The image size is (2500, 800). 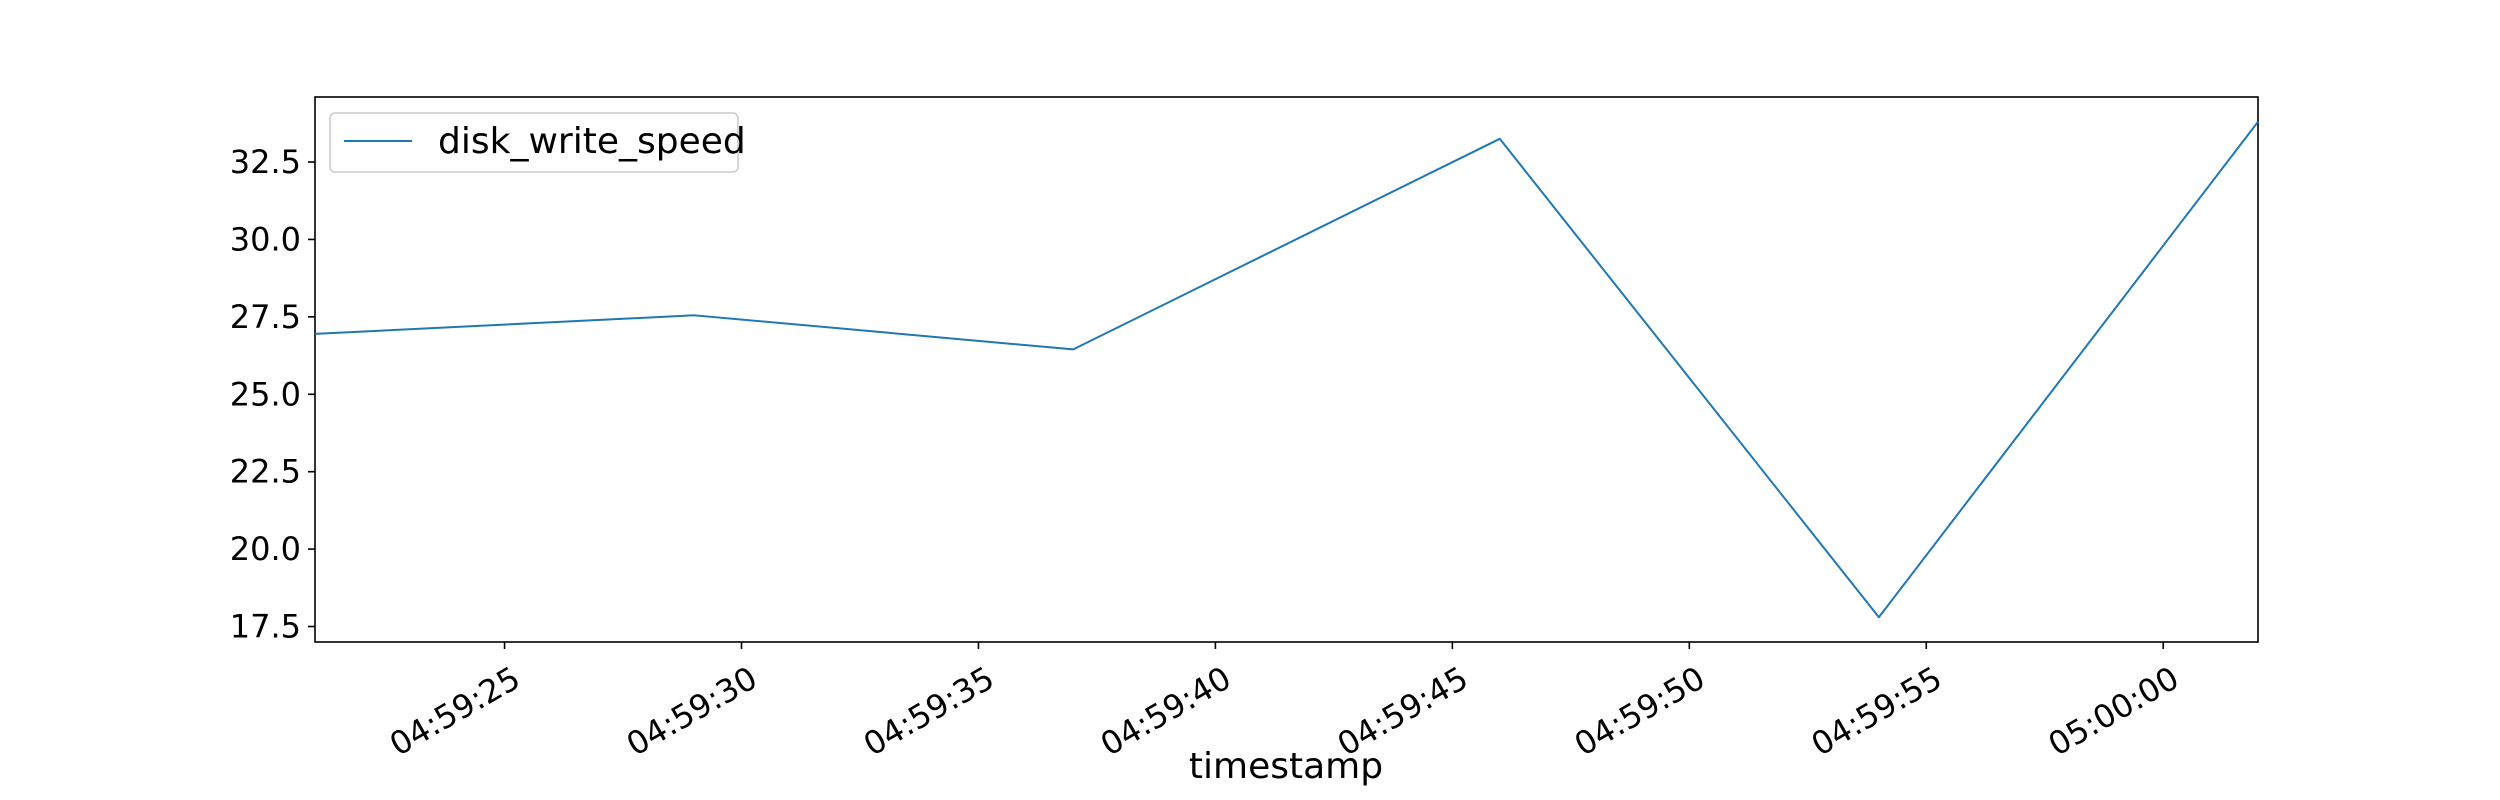 I want to click on legend-label-disk-write-speed: disk_write_speed, so click(x=592, y=141).